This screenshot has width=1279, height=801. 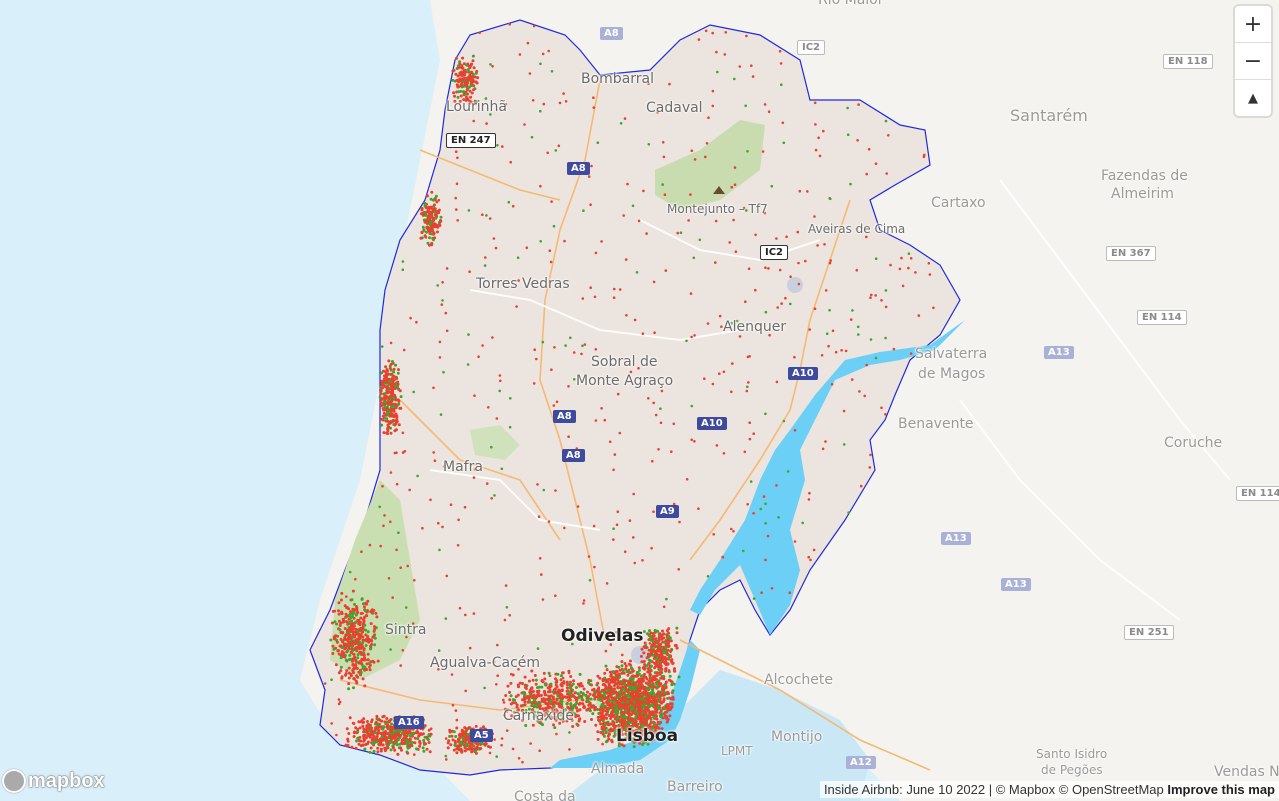 What do you see at coordinates (1253, 98) in the screenshot?
I see `reset-bearing-button: ▲` at bounding box center [1253, 98].